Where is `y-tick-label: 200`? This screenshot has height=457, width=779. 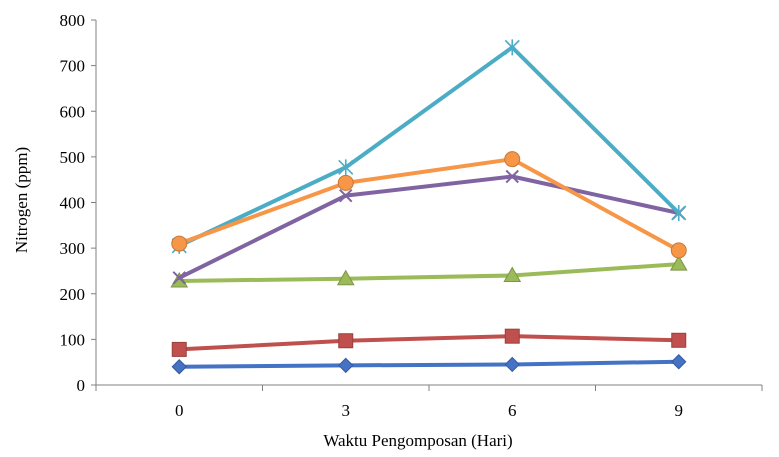 y-tick-label: 200 is located at coordinates (73, 294).